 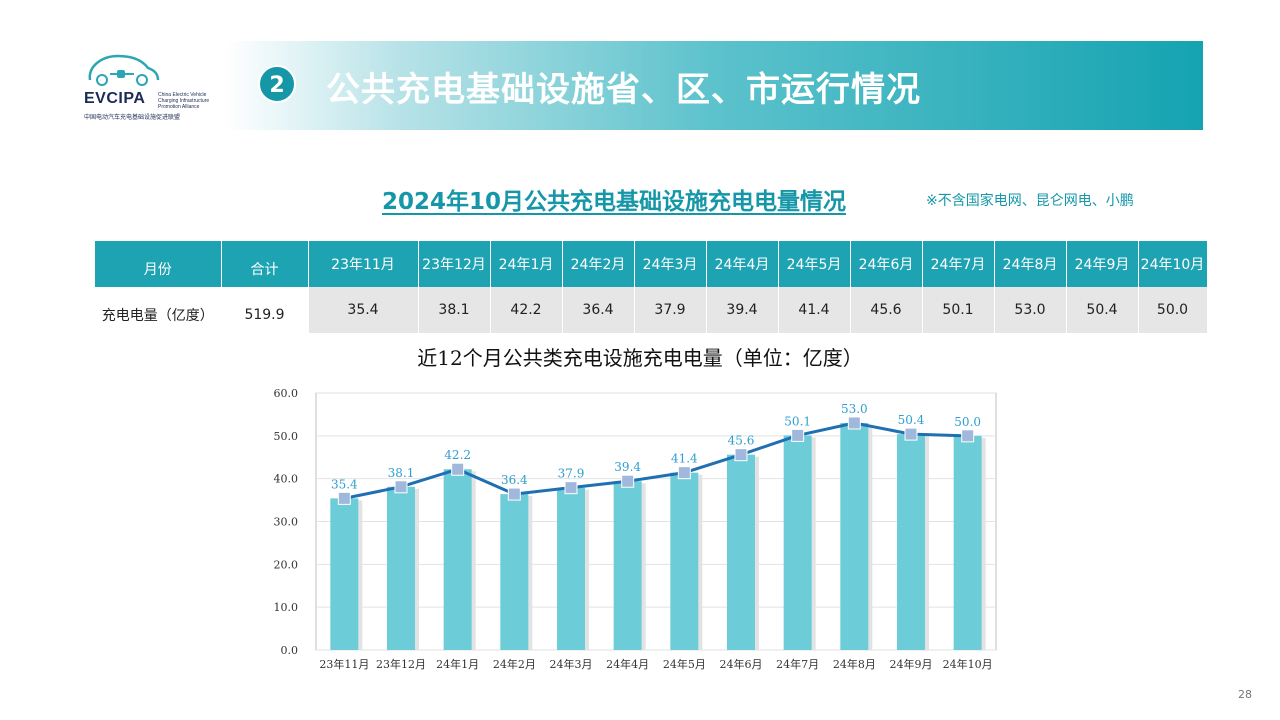 I want to click on value-cell: 42.2, so click(x=526, y=310).